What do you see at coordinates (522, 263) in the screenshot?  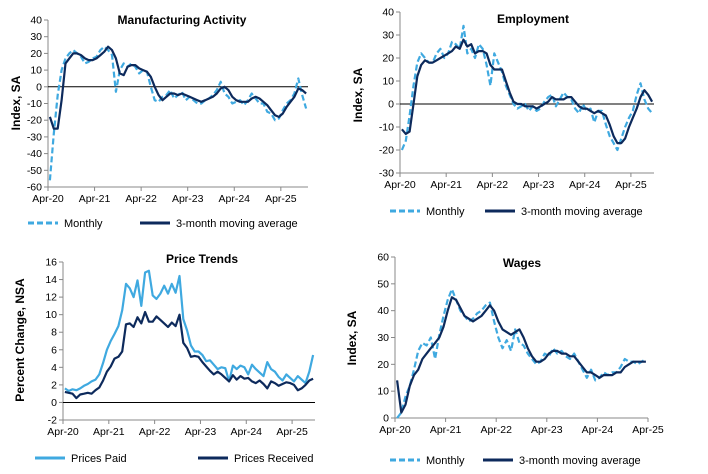 I see `chart-title: Wages` at bounding box center [522, 263].